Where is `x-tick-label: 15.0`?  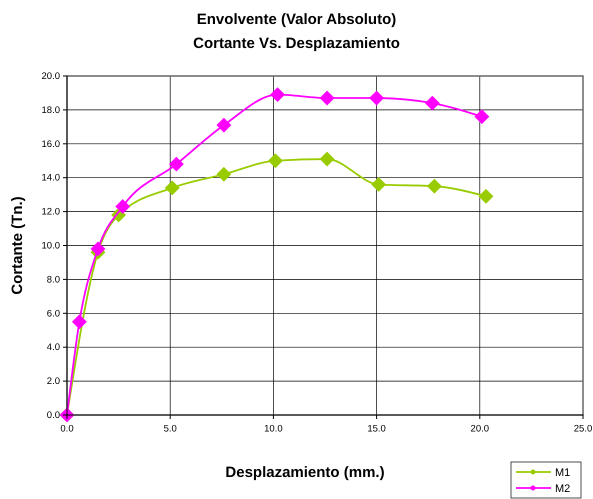 x-tick-label: 15.0 is located at coordinates (376, 429).